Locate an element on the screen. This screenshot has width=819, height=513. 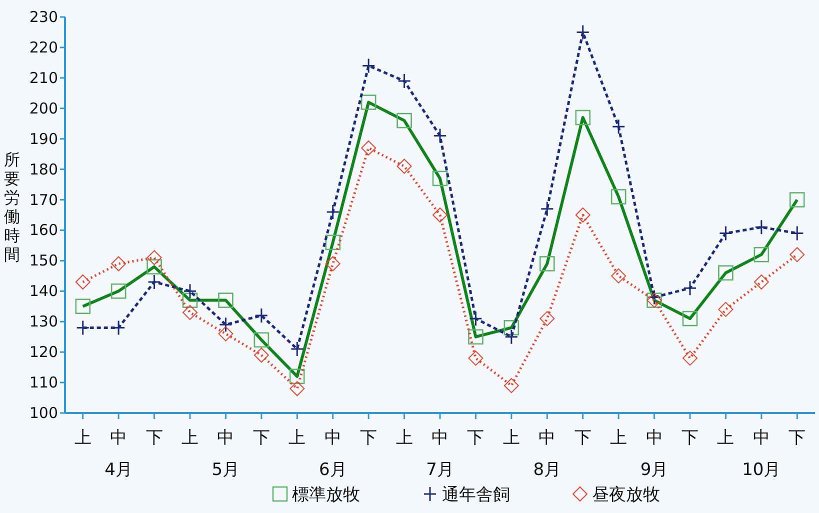
y-tick-label: 230 is located at coordinates (43, 17).